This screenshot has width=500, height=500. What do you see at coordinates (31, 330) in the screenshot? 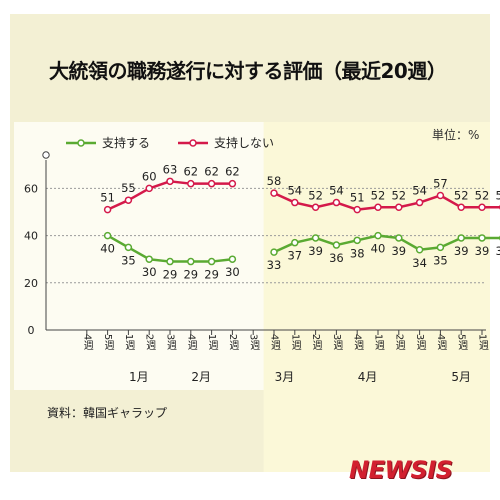
I see `y-tick-label: 0` at bounding box center [31, 330].